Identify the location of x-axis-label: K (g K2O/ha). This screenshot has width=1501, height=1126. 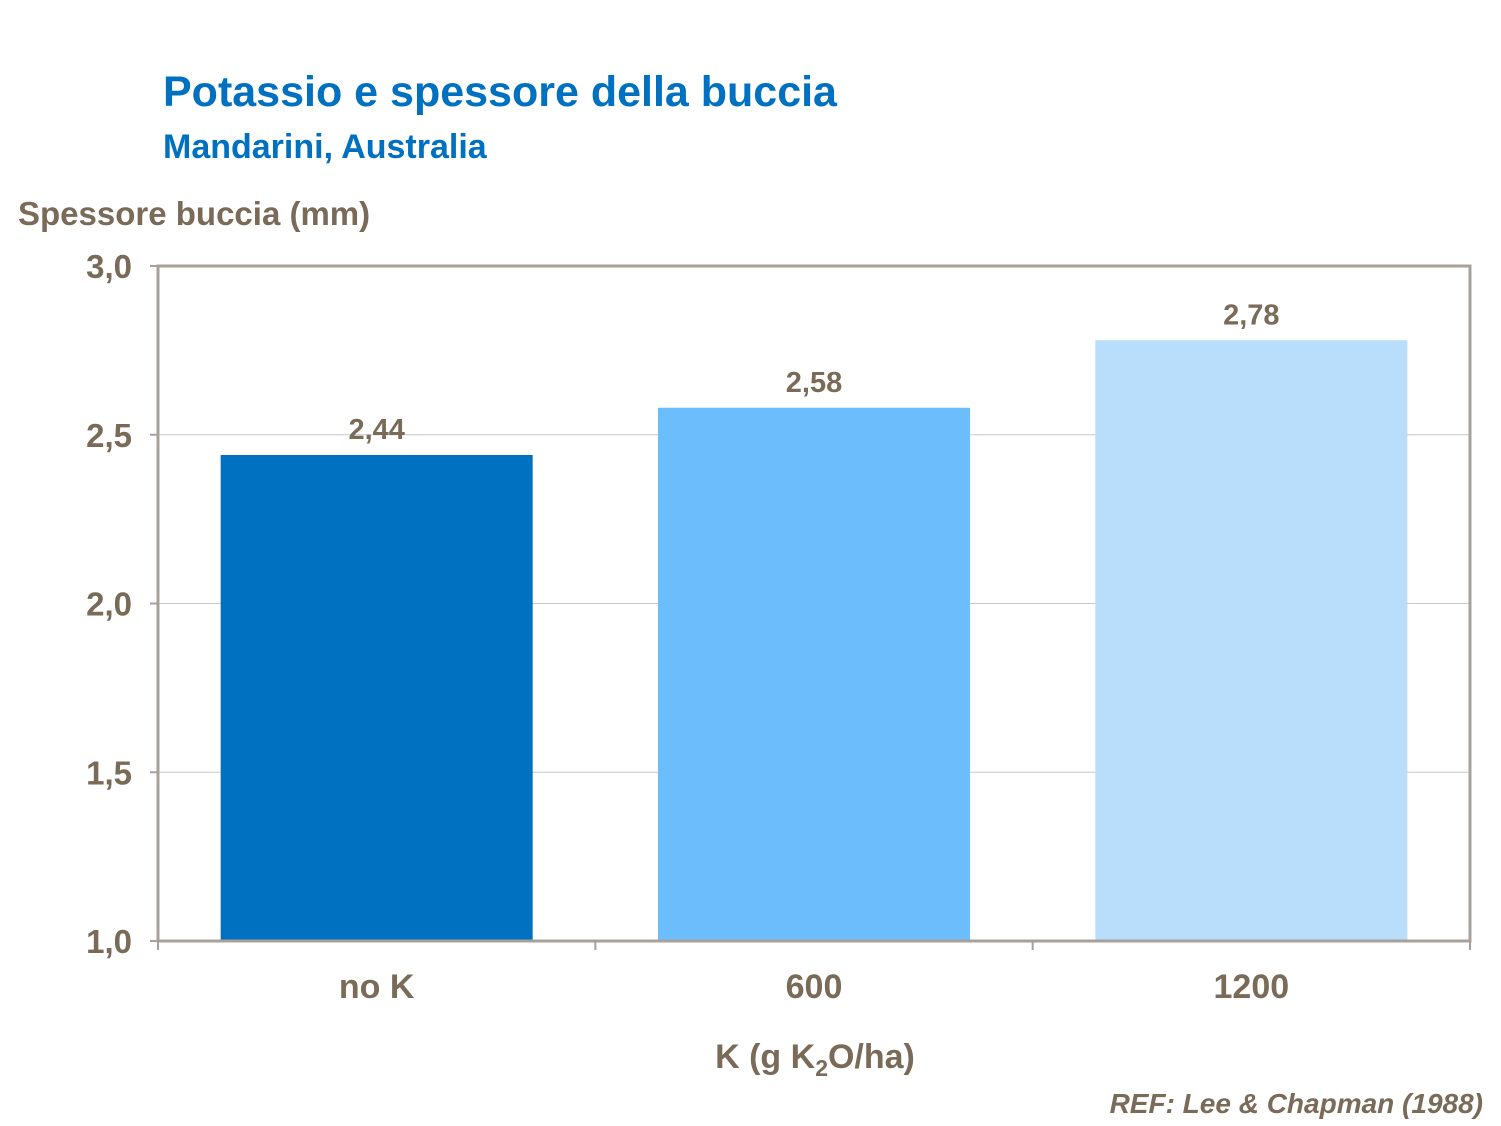
(815, 1059).